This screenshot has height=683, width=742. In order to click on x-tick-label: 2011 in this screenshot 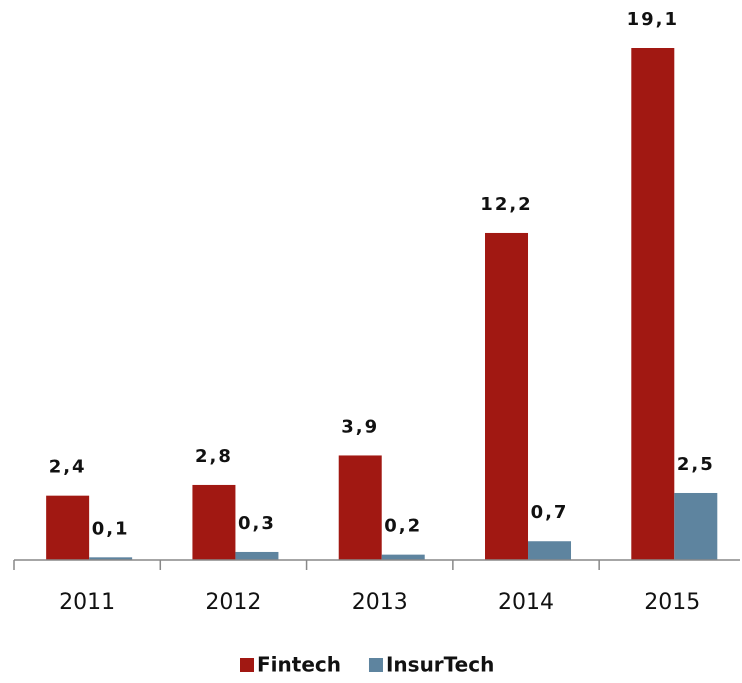, I will do `click(87, 602)`.